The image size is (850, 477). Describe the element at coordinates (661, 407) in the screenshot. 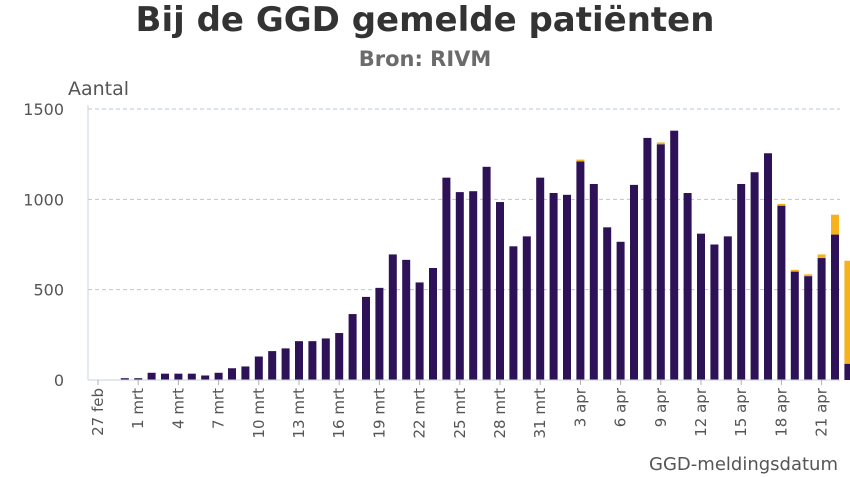

I see `x-tick-label: 9 apr` at that location.